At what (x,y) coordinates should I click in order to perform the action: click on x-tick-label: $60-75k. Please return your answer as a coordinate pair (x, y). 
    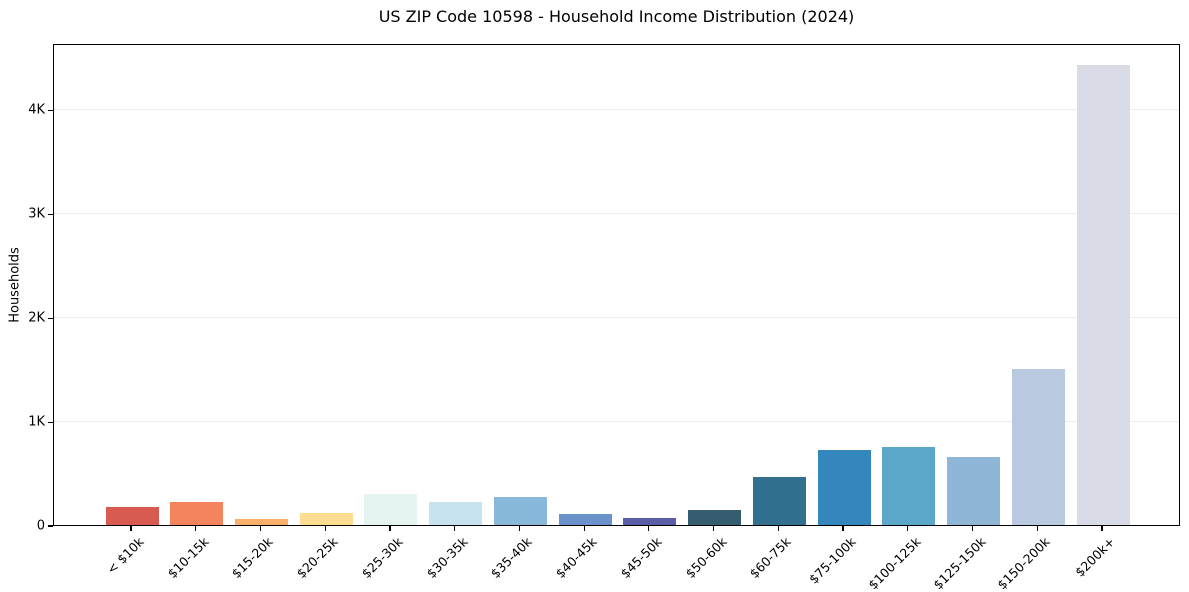
    Looking at the image, I should click on (770, 558).